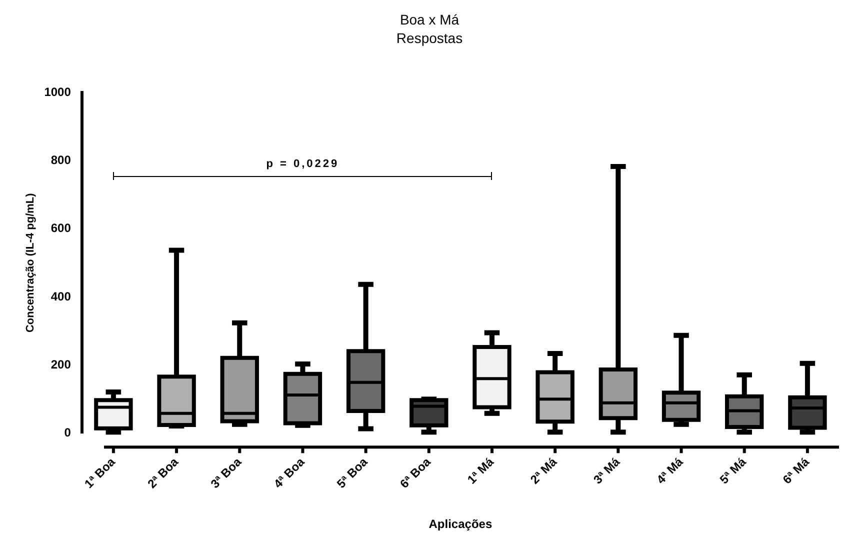 The width and height of the screenshot is (854, 541). I want to click on x-tick-label: 5ª Má, so click(733, 470).